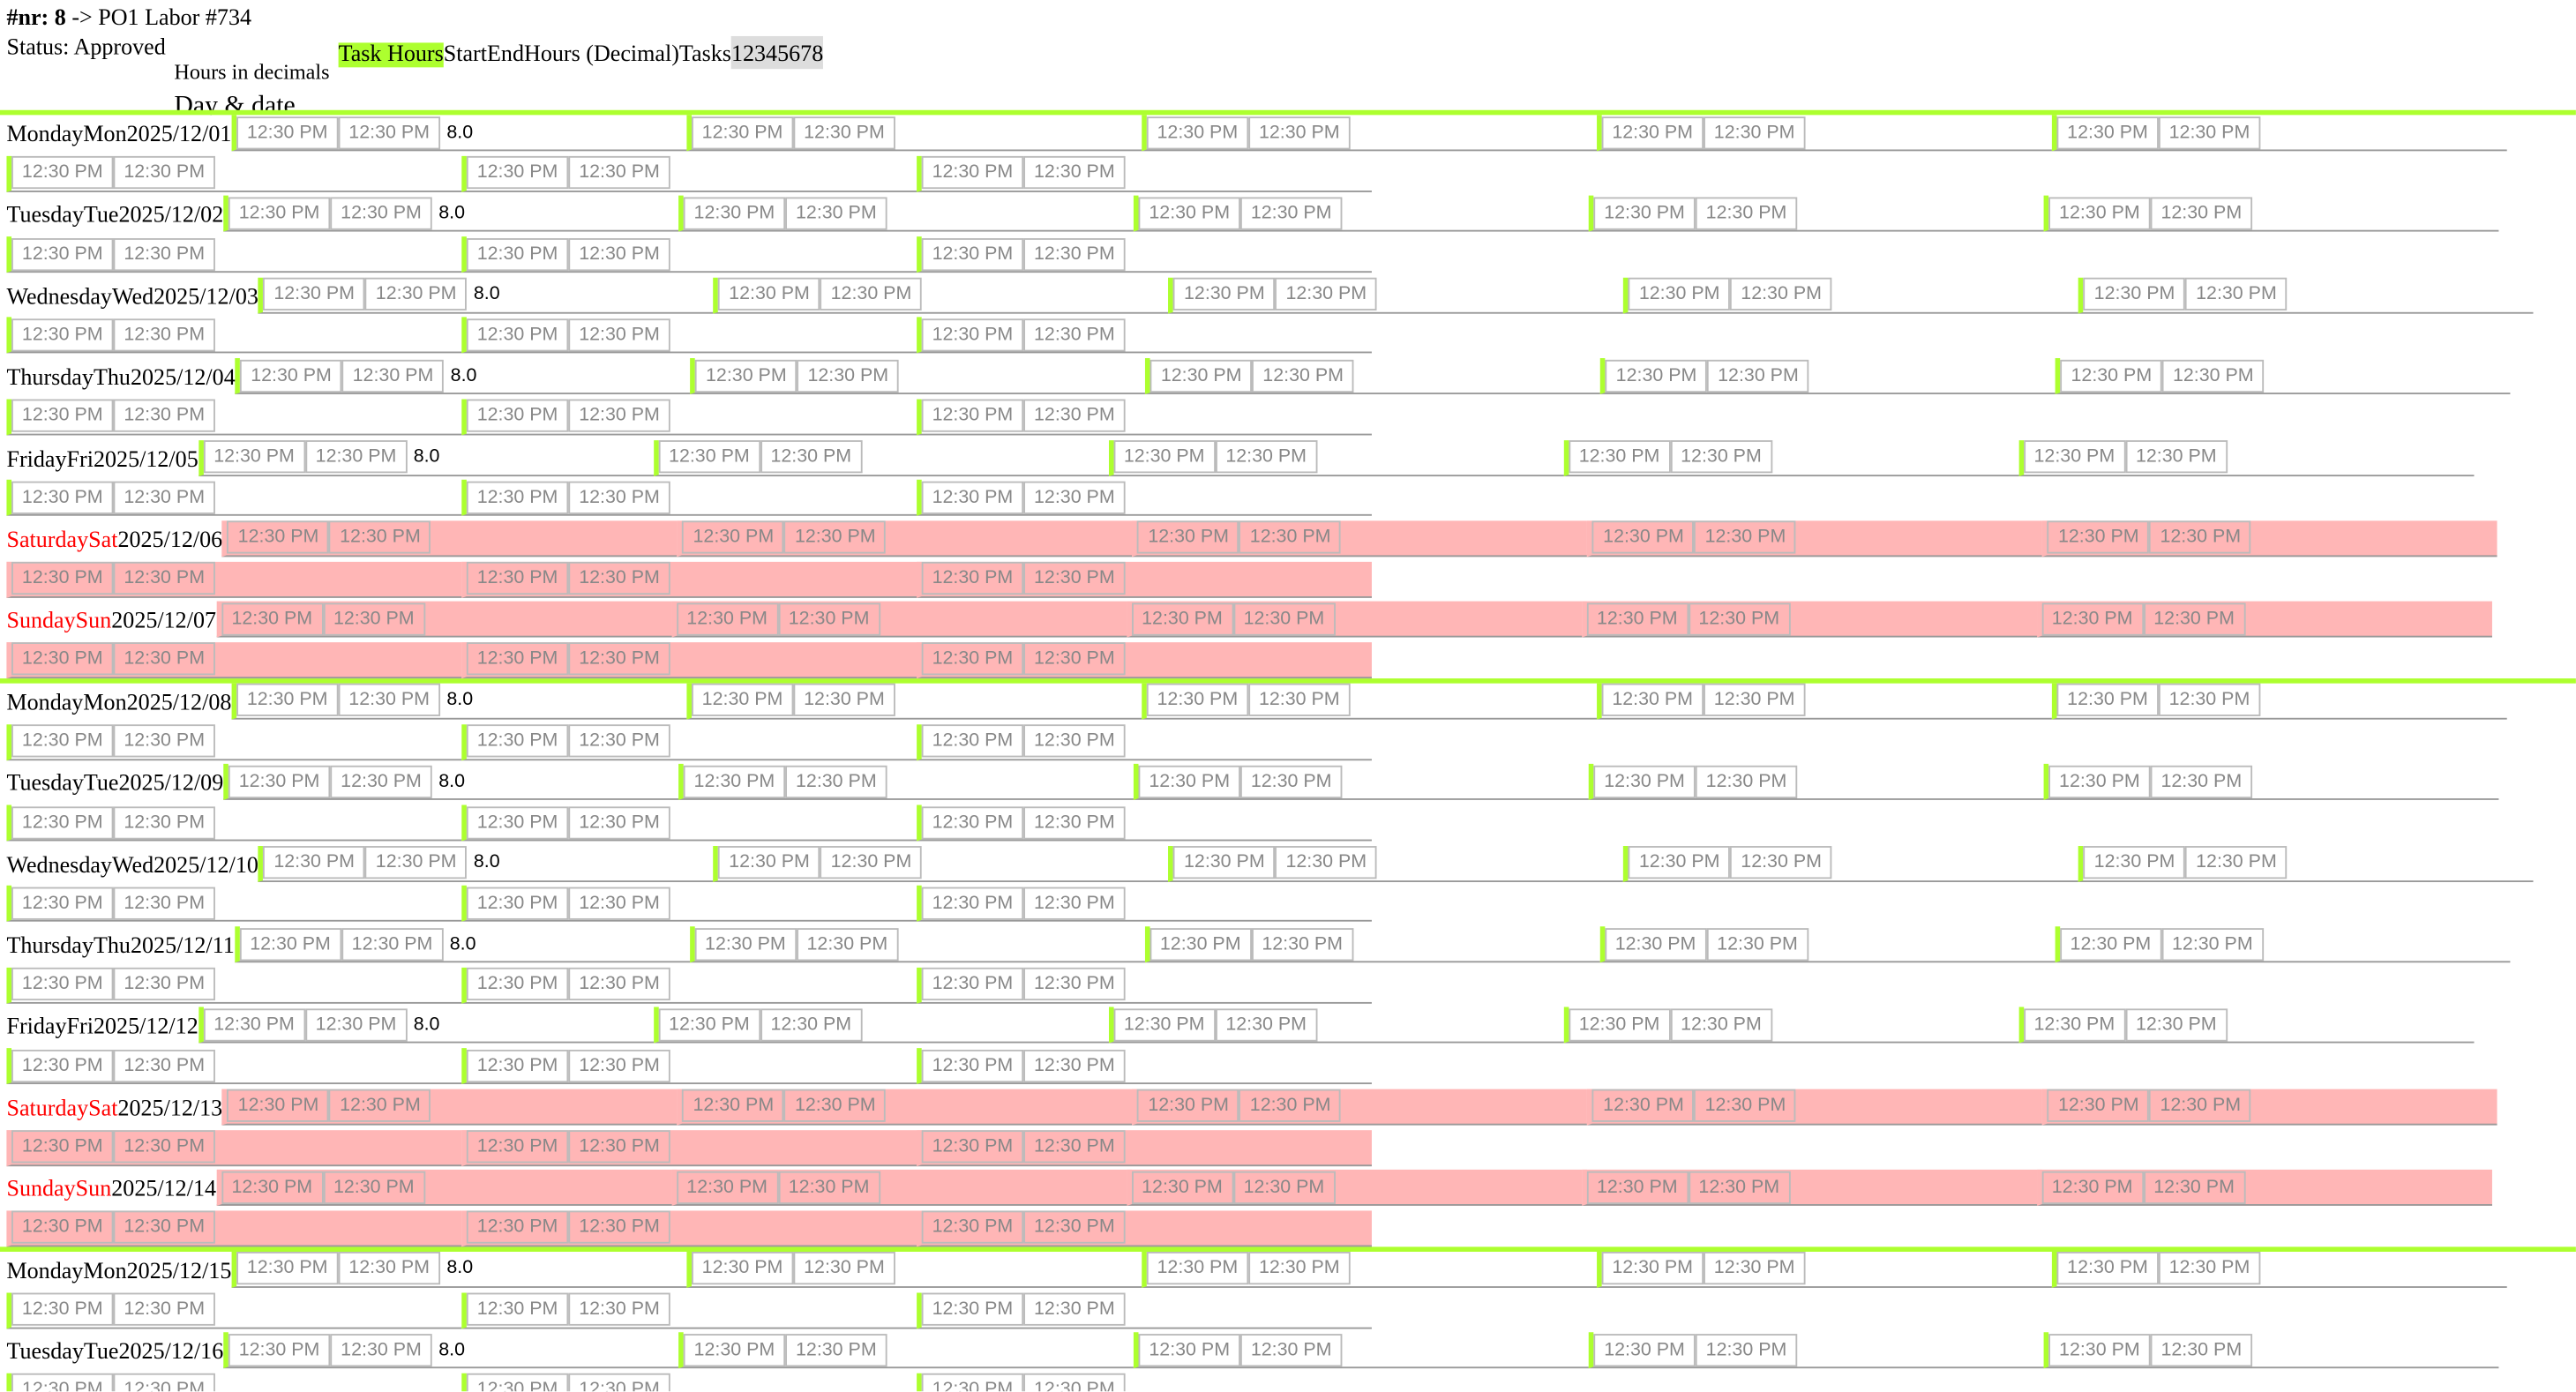  What do you see at coordinates (736, 55) in the screenshot?
I see `task-number: 1` at bounding box center [736, 55].